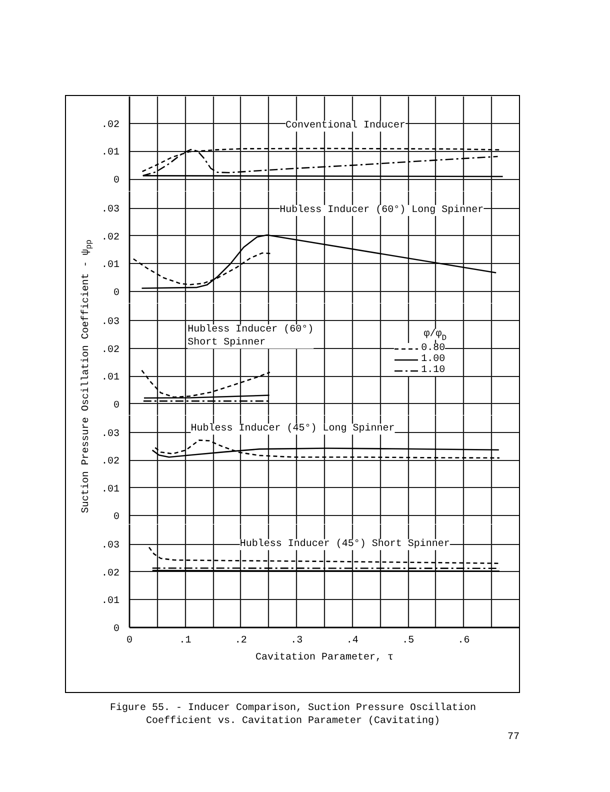 The height and width of the screenshot is (792, 610). What do you see at coordinates (240, 641) in the screenshot?
I see `x-tick-label: .2` at bounding box center [240, 641].